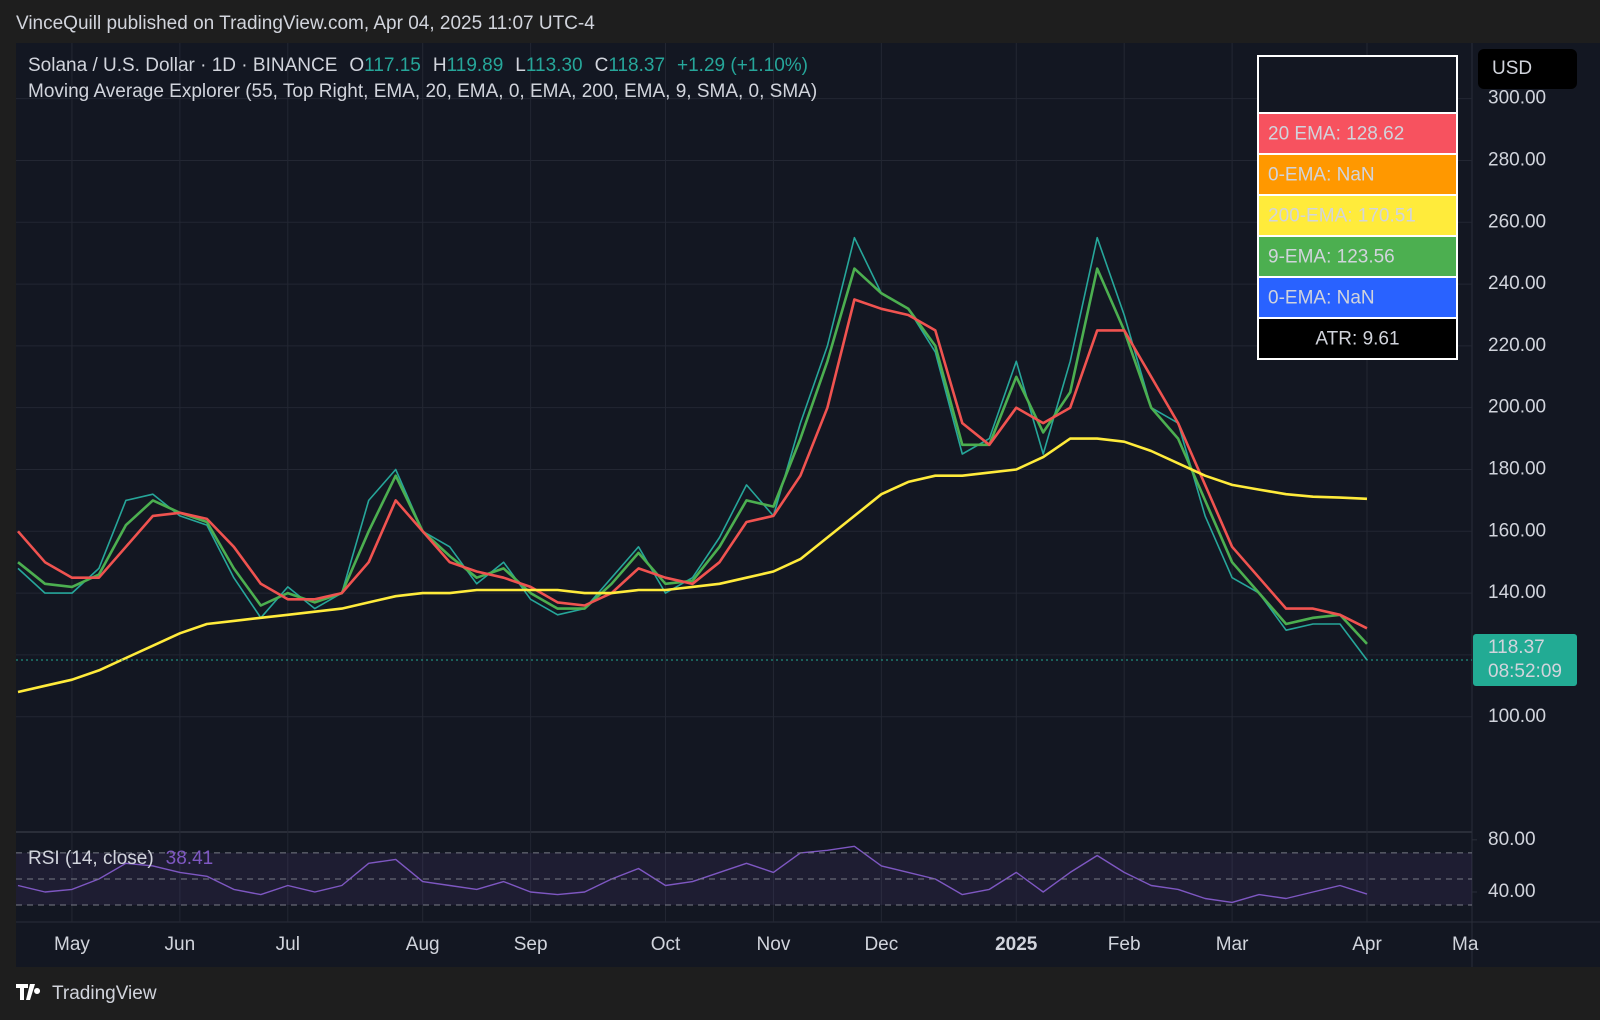 The width and height of the screenshot is (1600, 1020). What do you see at coordinates (475, 65) in the screenshot?
I see `ohlc-value: 119.89` at bounding box center [475, 65].